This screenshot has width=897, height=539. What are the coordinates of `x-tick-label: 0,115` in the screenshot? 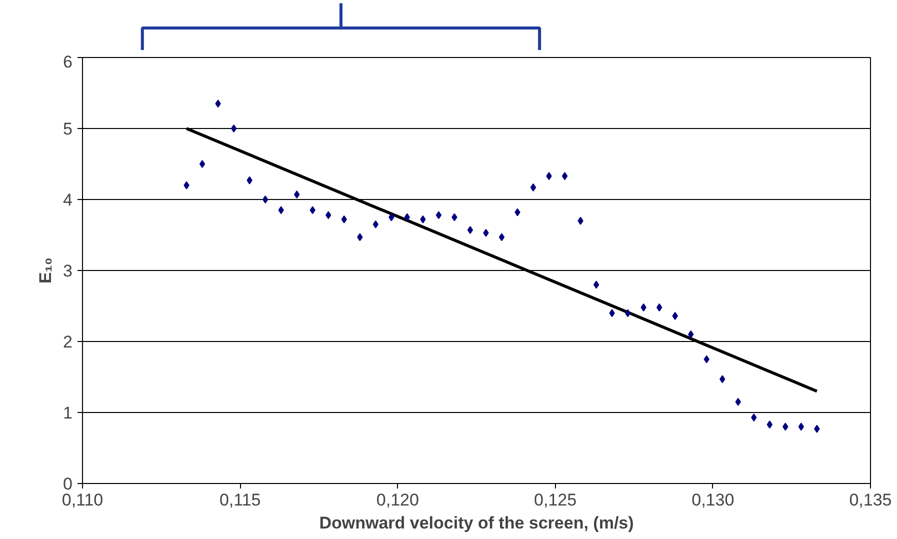 It's located at (240, 500).